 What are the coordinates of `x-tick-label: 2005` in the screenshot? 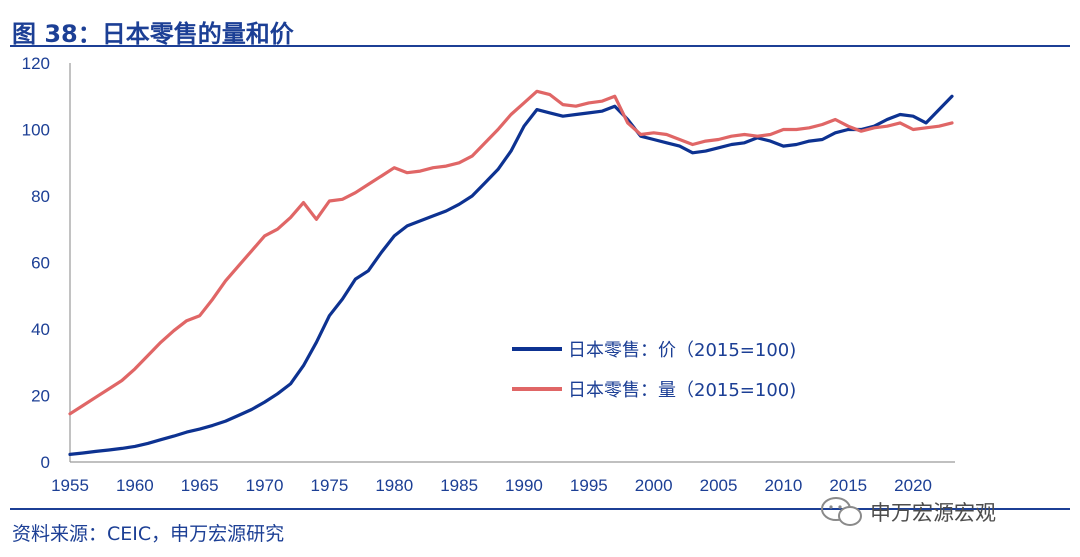 It's located at (719, 485).